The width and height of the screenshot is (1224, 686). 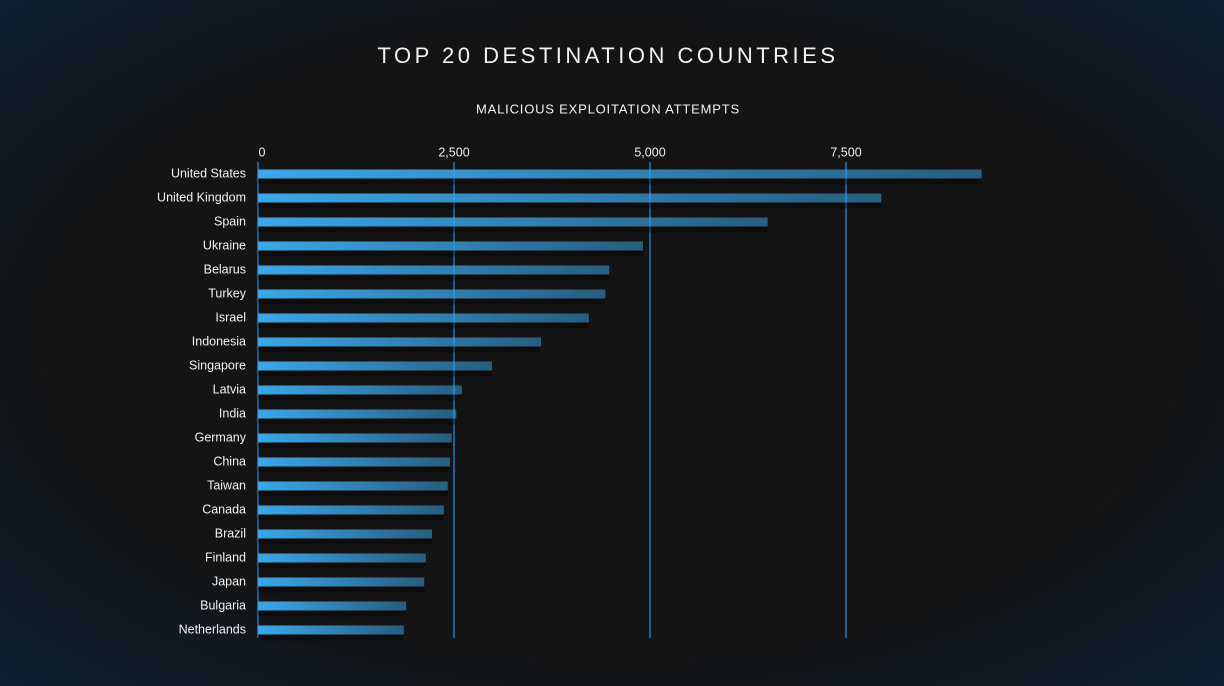 I want to click on x-tick-label: 0, so click(x=262, y=152).